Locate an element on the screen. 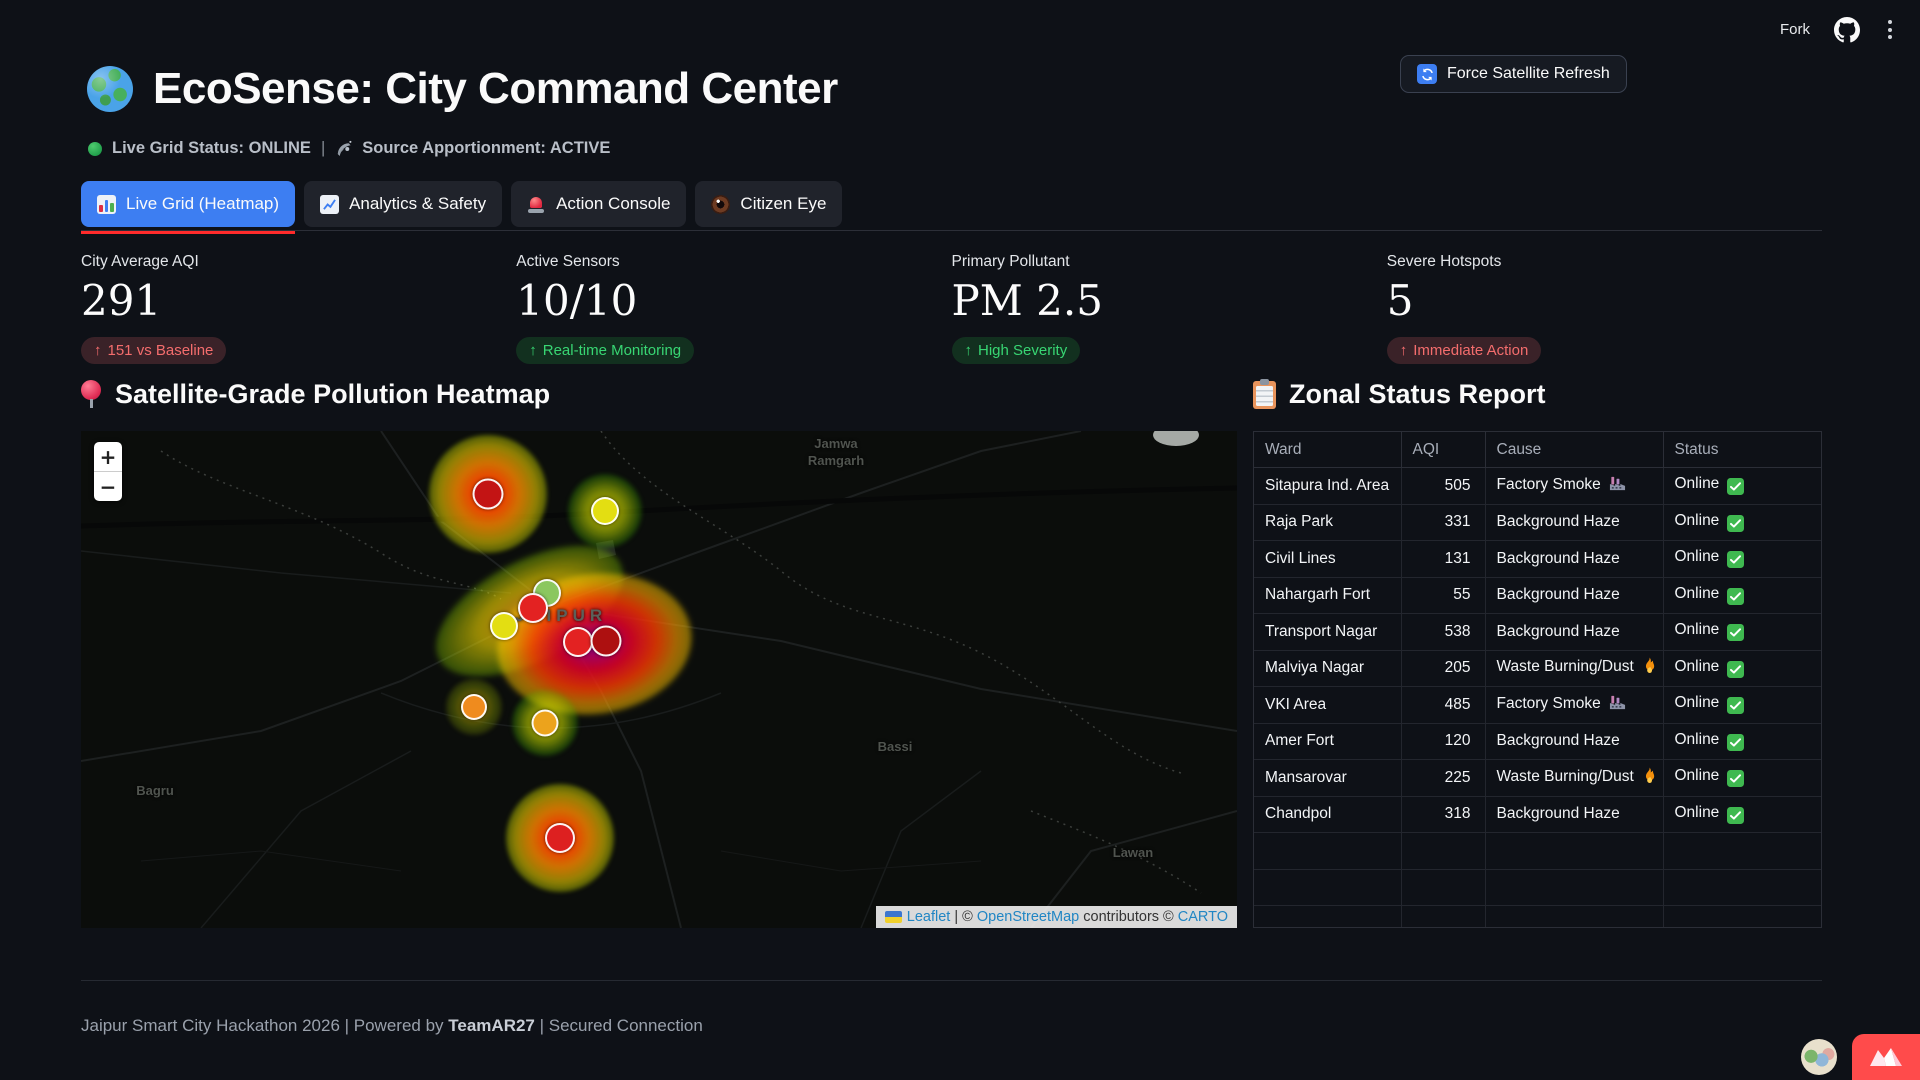 The height and width of the screenshot is (1080, 1920). streamlit-crown-icon is located at coordinates (1886, 1057).